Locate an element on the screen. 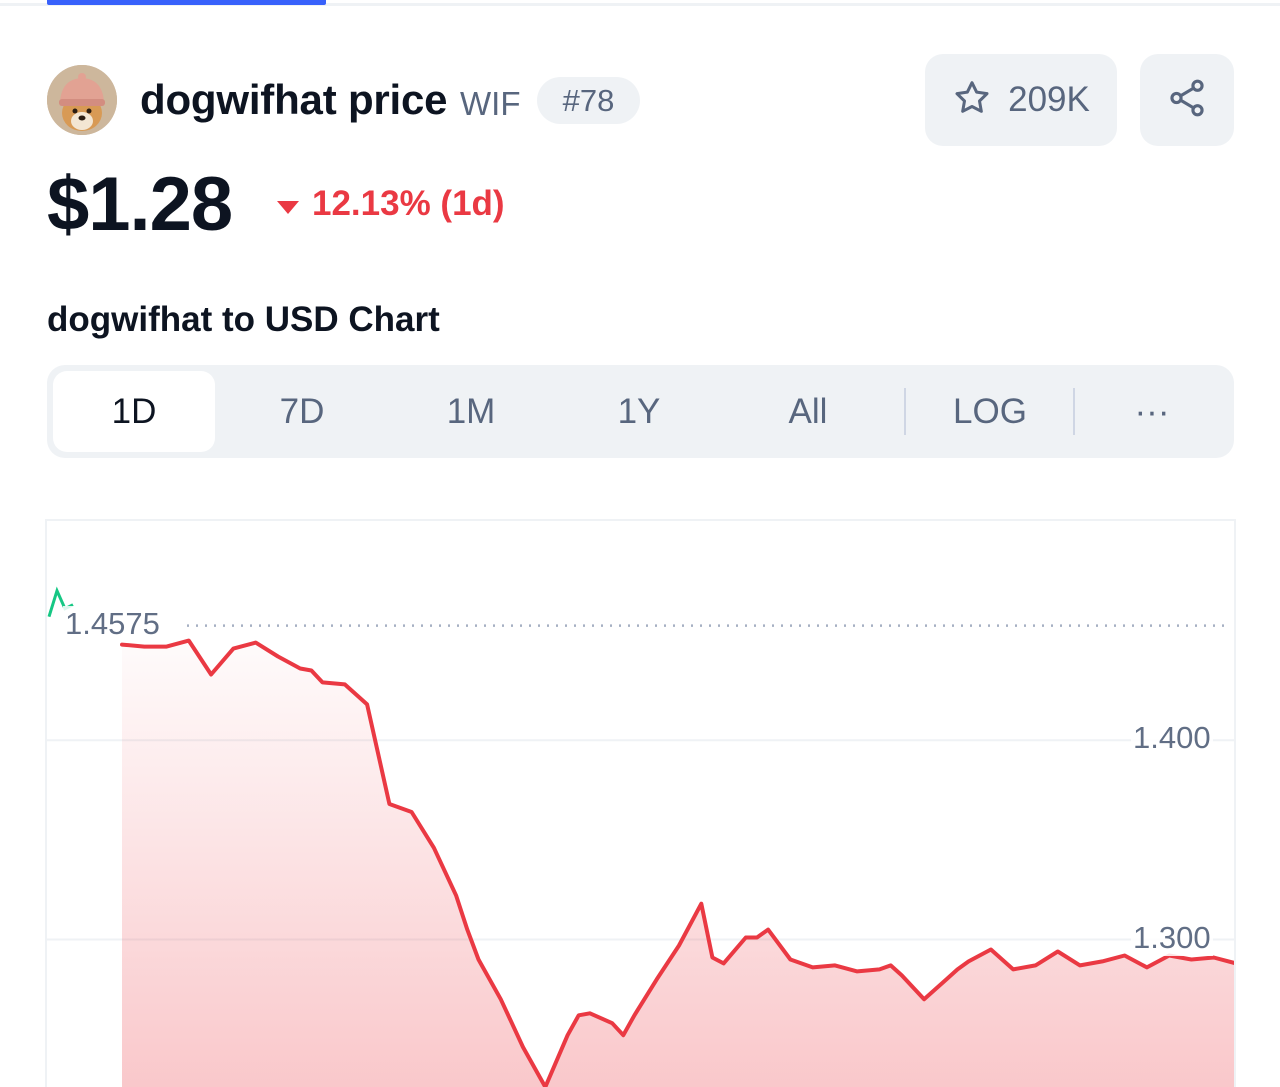 The height and width of the screenshot is (1087, 1280). tab-1d: 1D is located at coordinates (134, 411).